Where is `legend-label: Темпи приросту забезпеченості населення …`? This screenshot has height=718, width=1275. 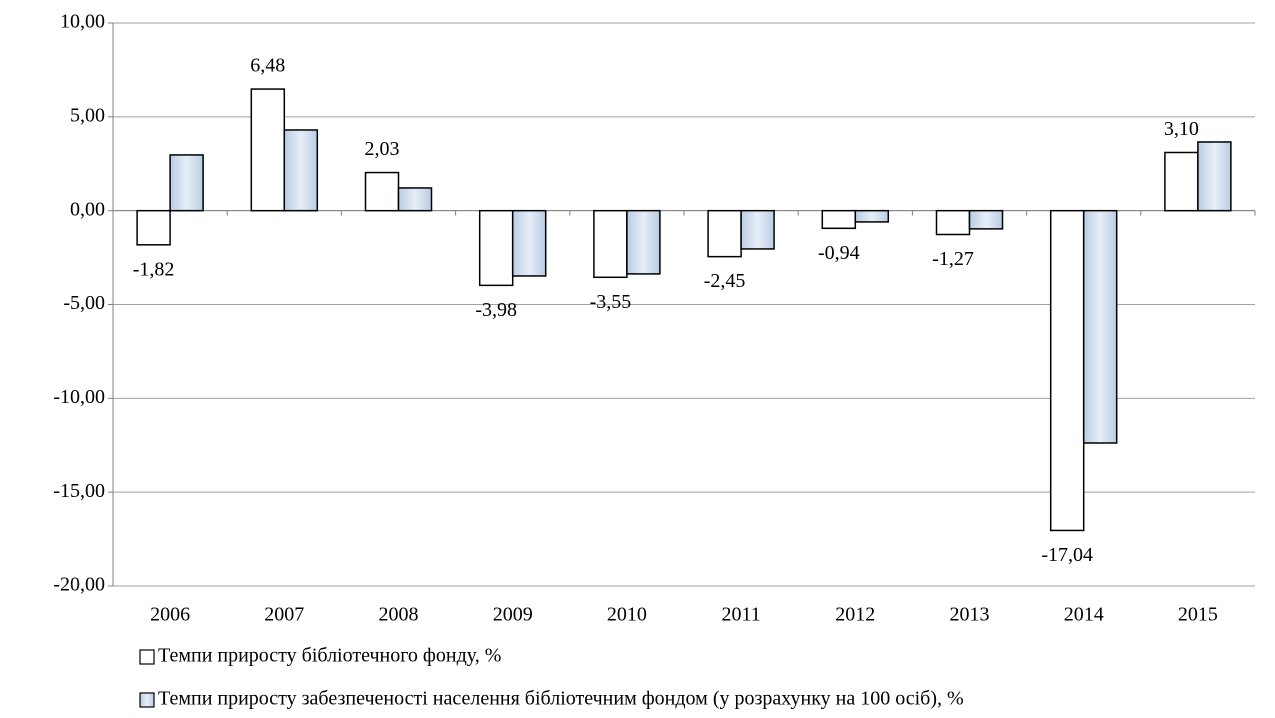 legend-label: Темпи приросту забезпеченості населення … is located at coordinates (561, 699).